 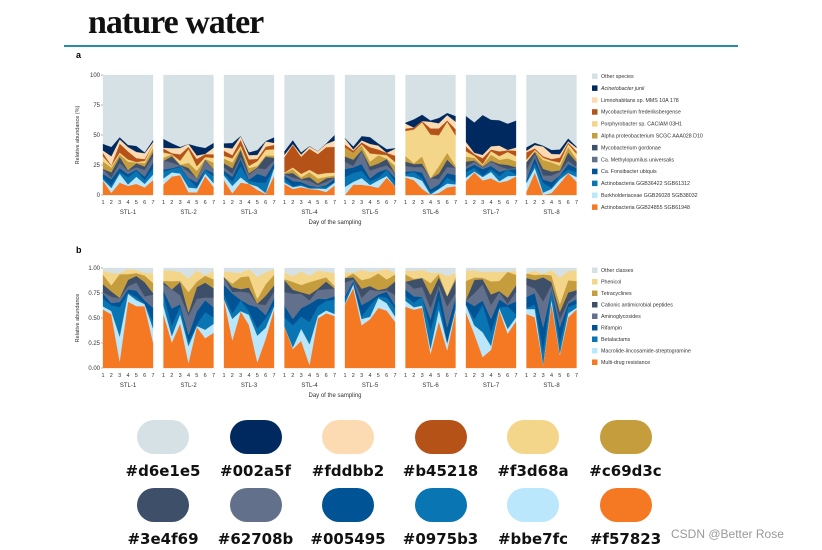 What do you see at coordinates (440, 539) in the screenshot?
I see `swatch-hex-label: #0975b3` at bounding box center [440, 539].